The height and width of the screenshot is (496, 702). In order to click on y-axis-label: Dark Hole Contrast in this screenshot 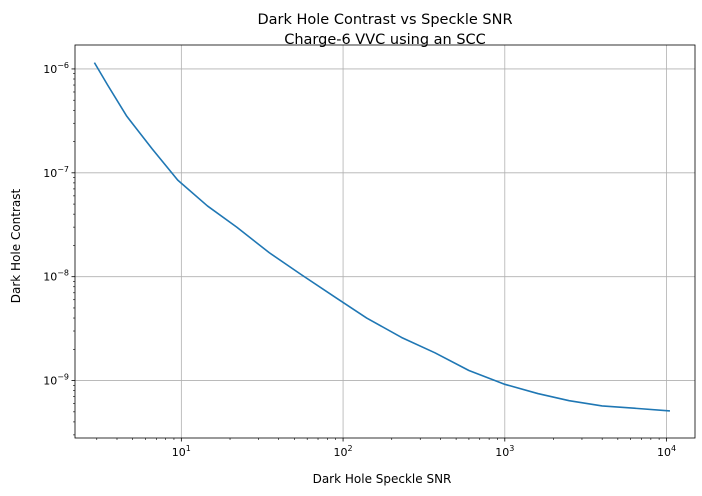, I will do `click(16, 245)`.